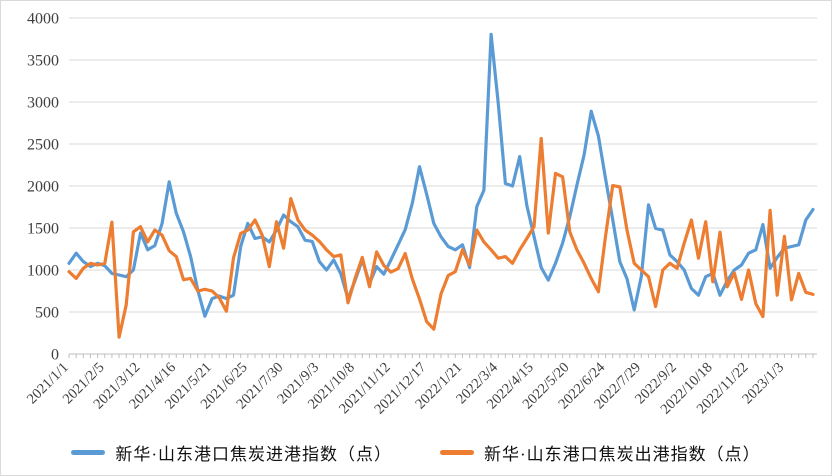 The image size is (832, 476). Describe the element at coordinates (457, 452) in the screenshot. I see `legend-line-swatch-outbound` at that location.